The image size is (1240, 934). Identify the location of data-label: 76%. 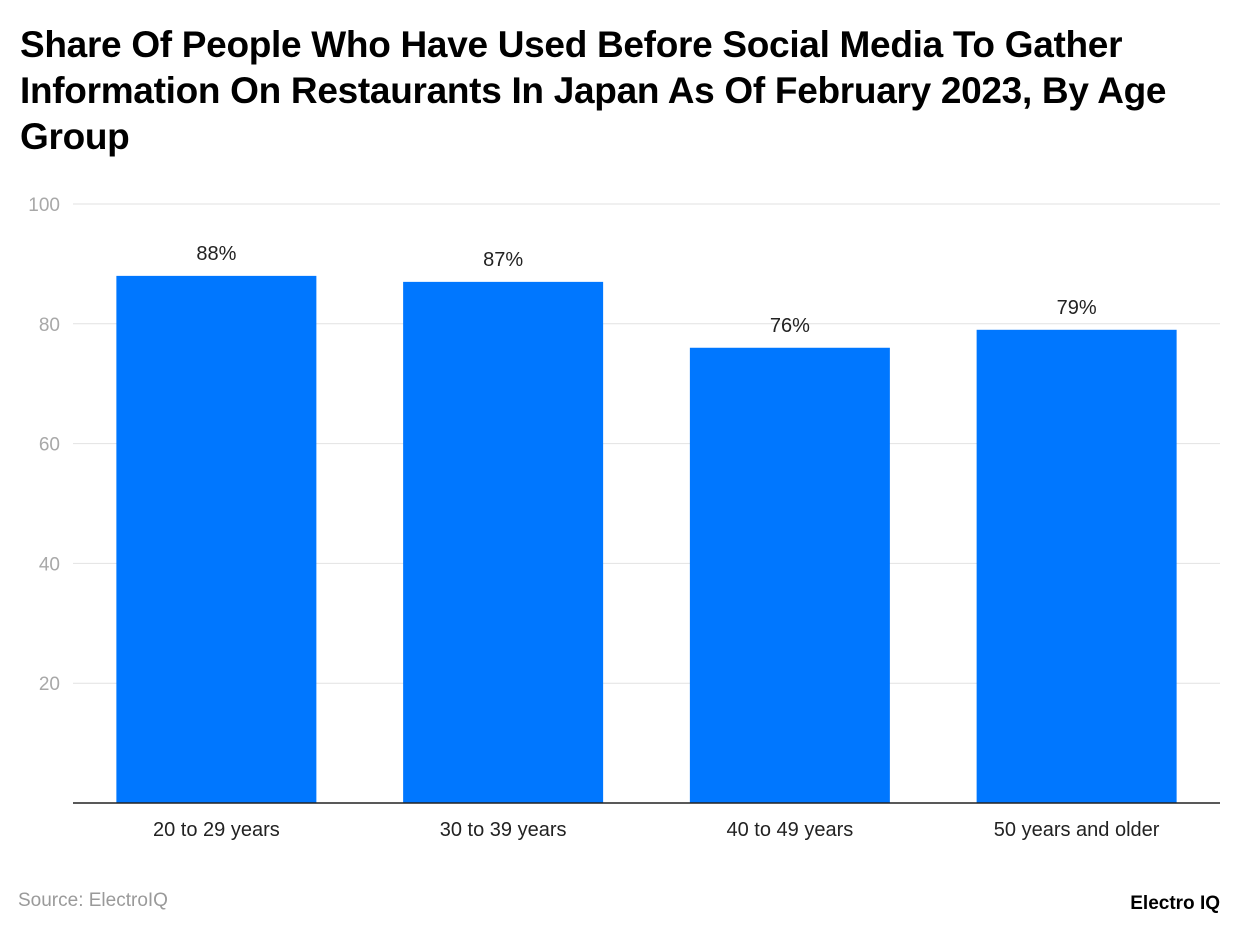
(790, 326).